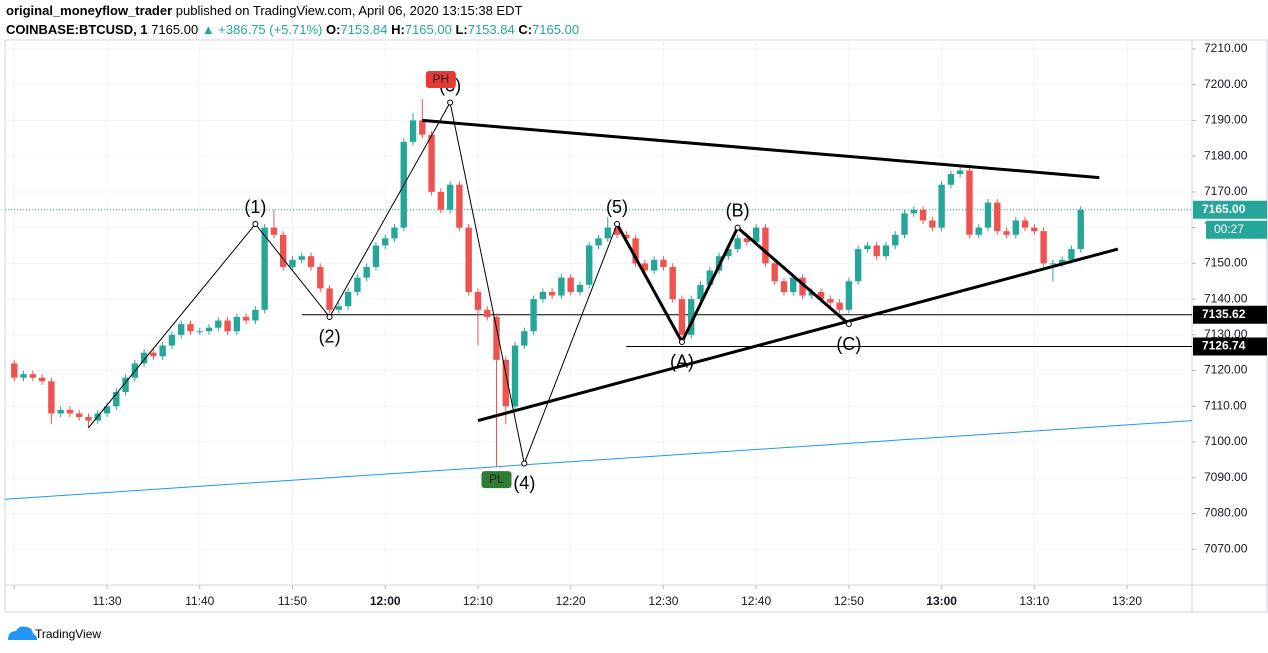 This screenshot has height=653, width=1268. Describe the element at coordinates (333, 29) in the screenshot. I see `o-label: O:` at that location.